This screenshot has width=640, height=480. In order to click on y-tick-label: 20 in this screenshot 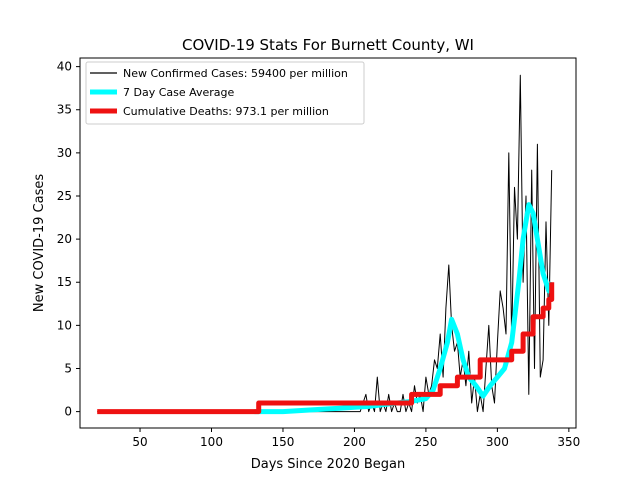, I will do `click(64, 239)`.